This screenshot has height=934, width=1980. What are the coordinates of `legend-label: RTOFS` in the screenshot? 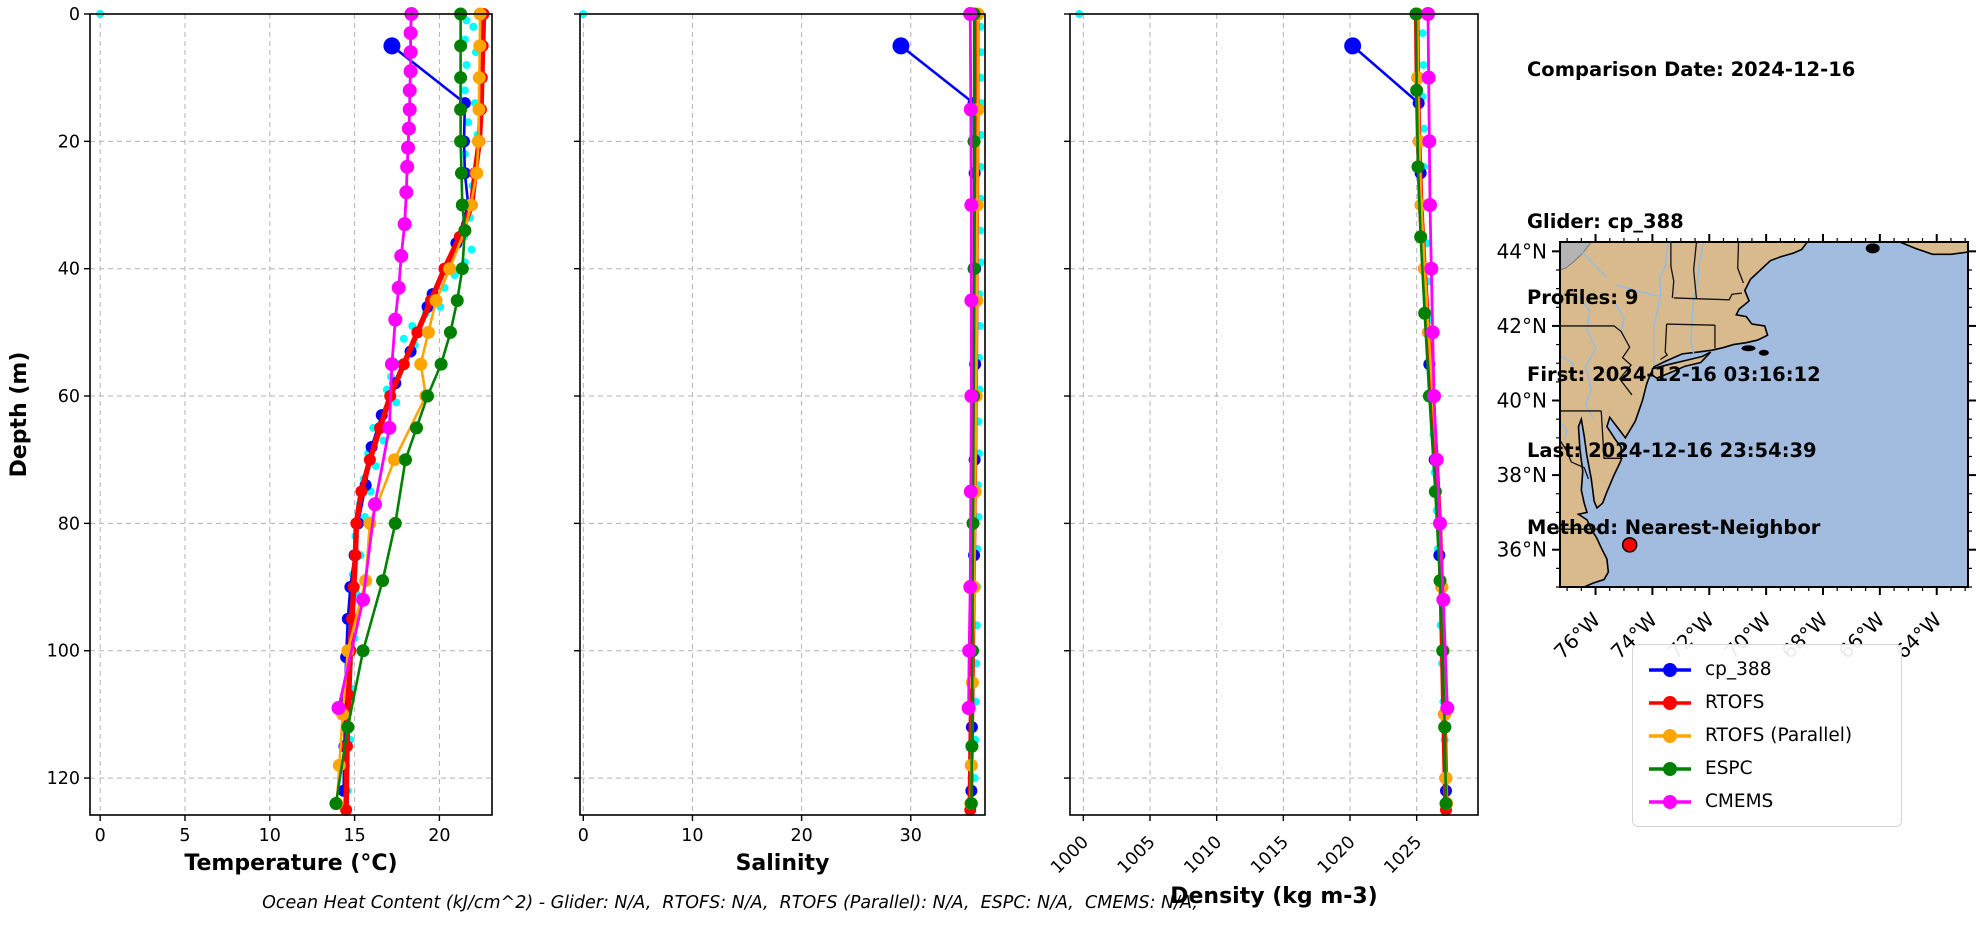 It's located at (1735, 702).